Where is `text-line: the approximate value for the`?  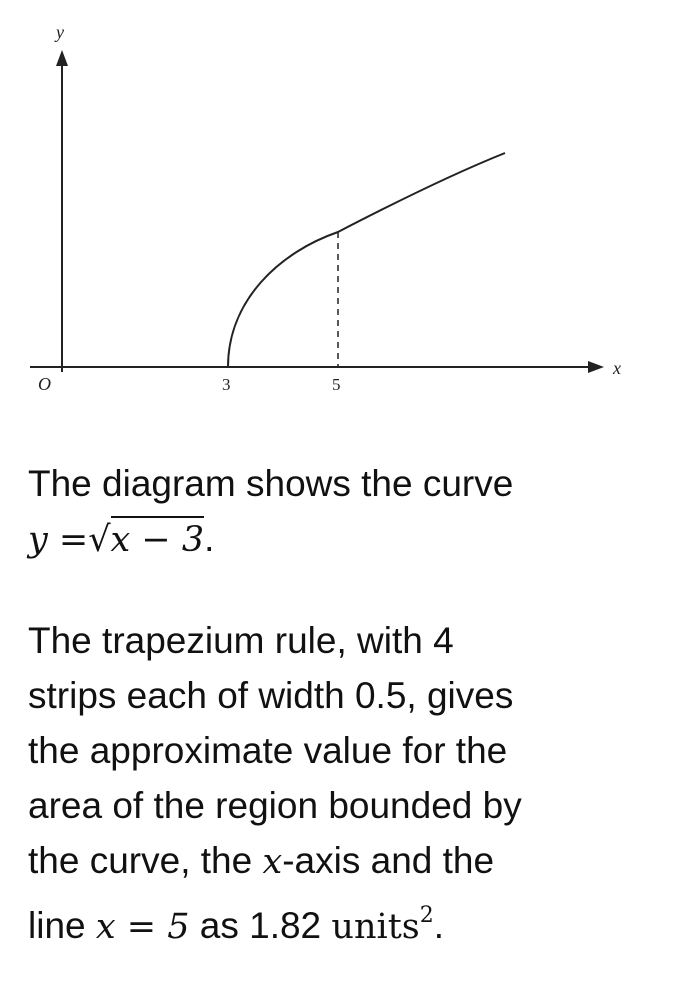 text-line: the approximate value for the is located at coordinates (348, 750).